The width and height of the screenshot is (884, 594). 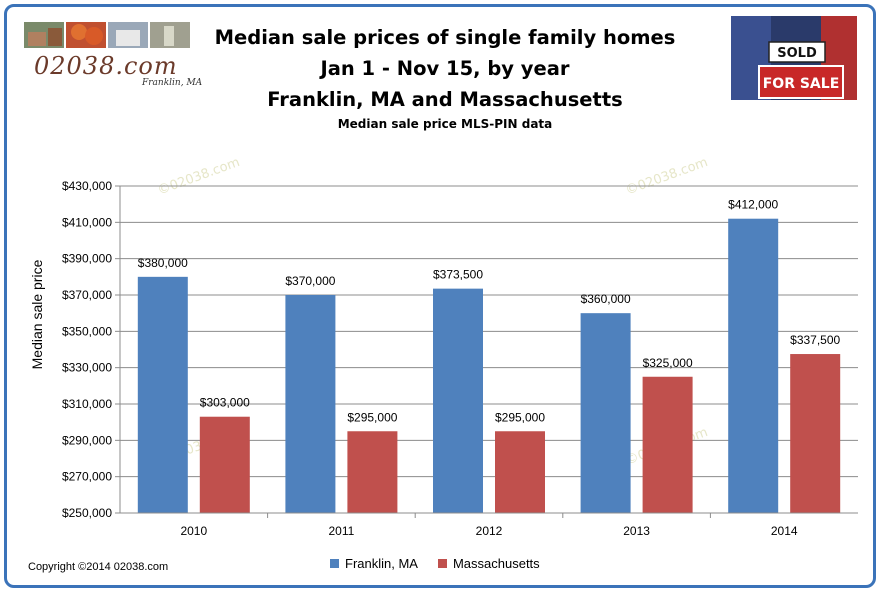 What do you see at coordinates (668, 363) in the screenshot?
I see `data-label-massachusetts-2013: $325,000` at bounding box center [668, 363].